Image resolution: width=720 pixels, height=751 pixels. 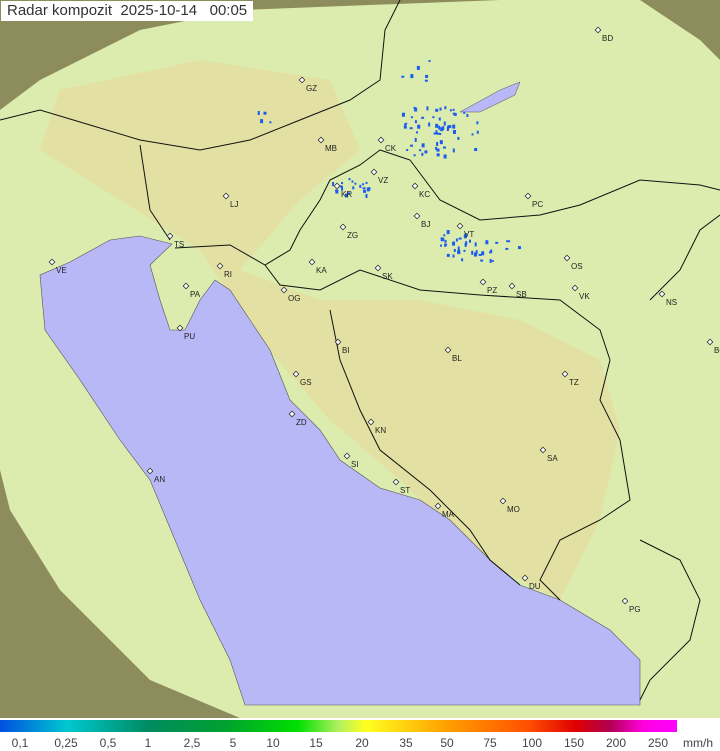 What do you see at coordinates (331, 148) in the screenshot?
I see `city-label: MB` at bounding box center [331, 148].